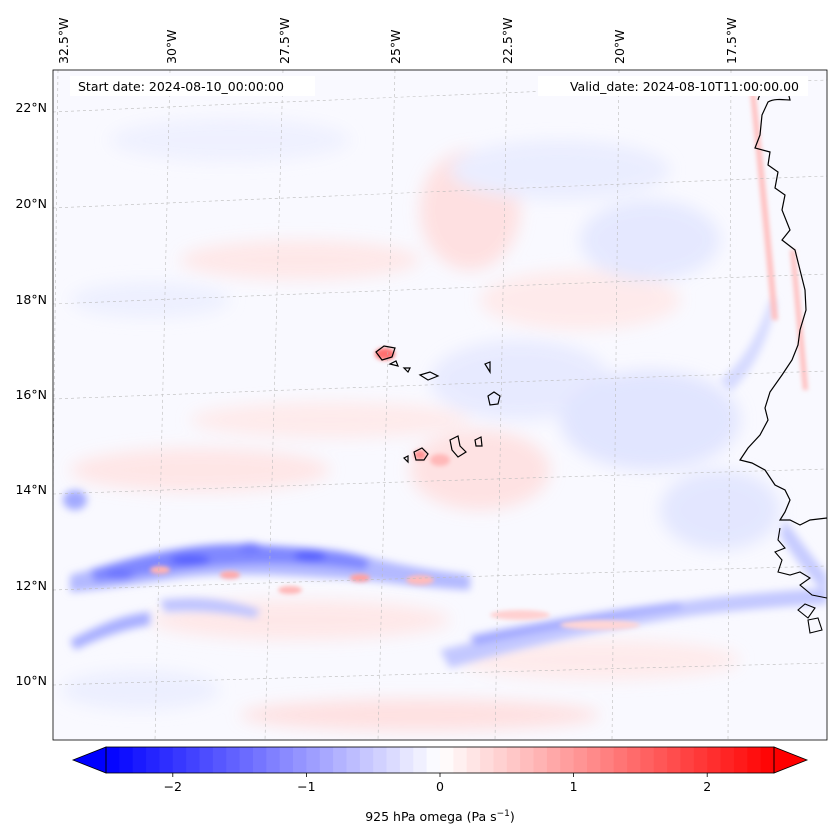 This screenshot has width=837, height=839. I want to click on lat-label: 20°N, so click(31, 203).